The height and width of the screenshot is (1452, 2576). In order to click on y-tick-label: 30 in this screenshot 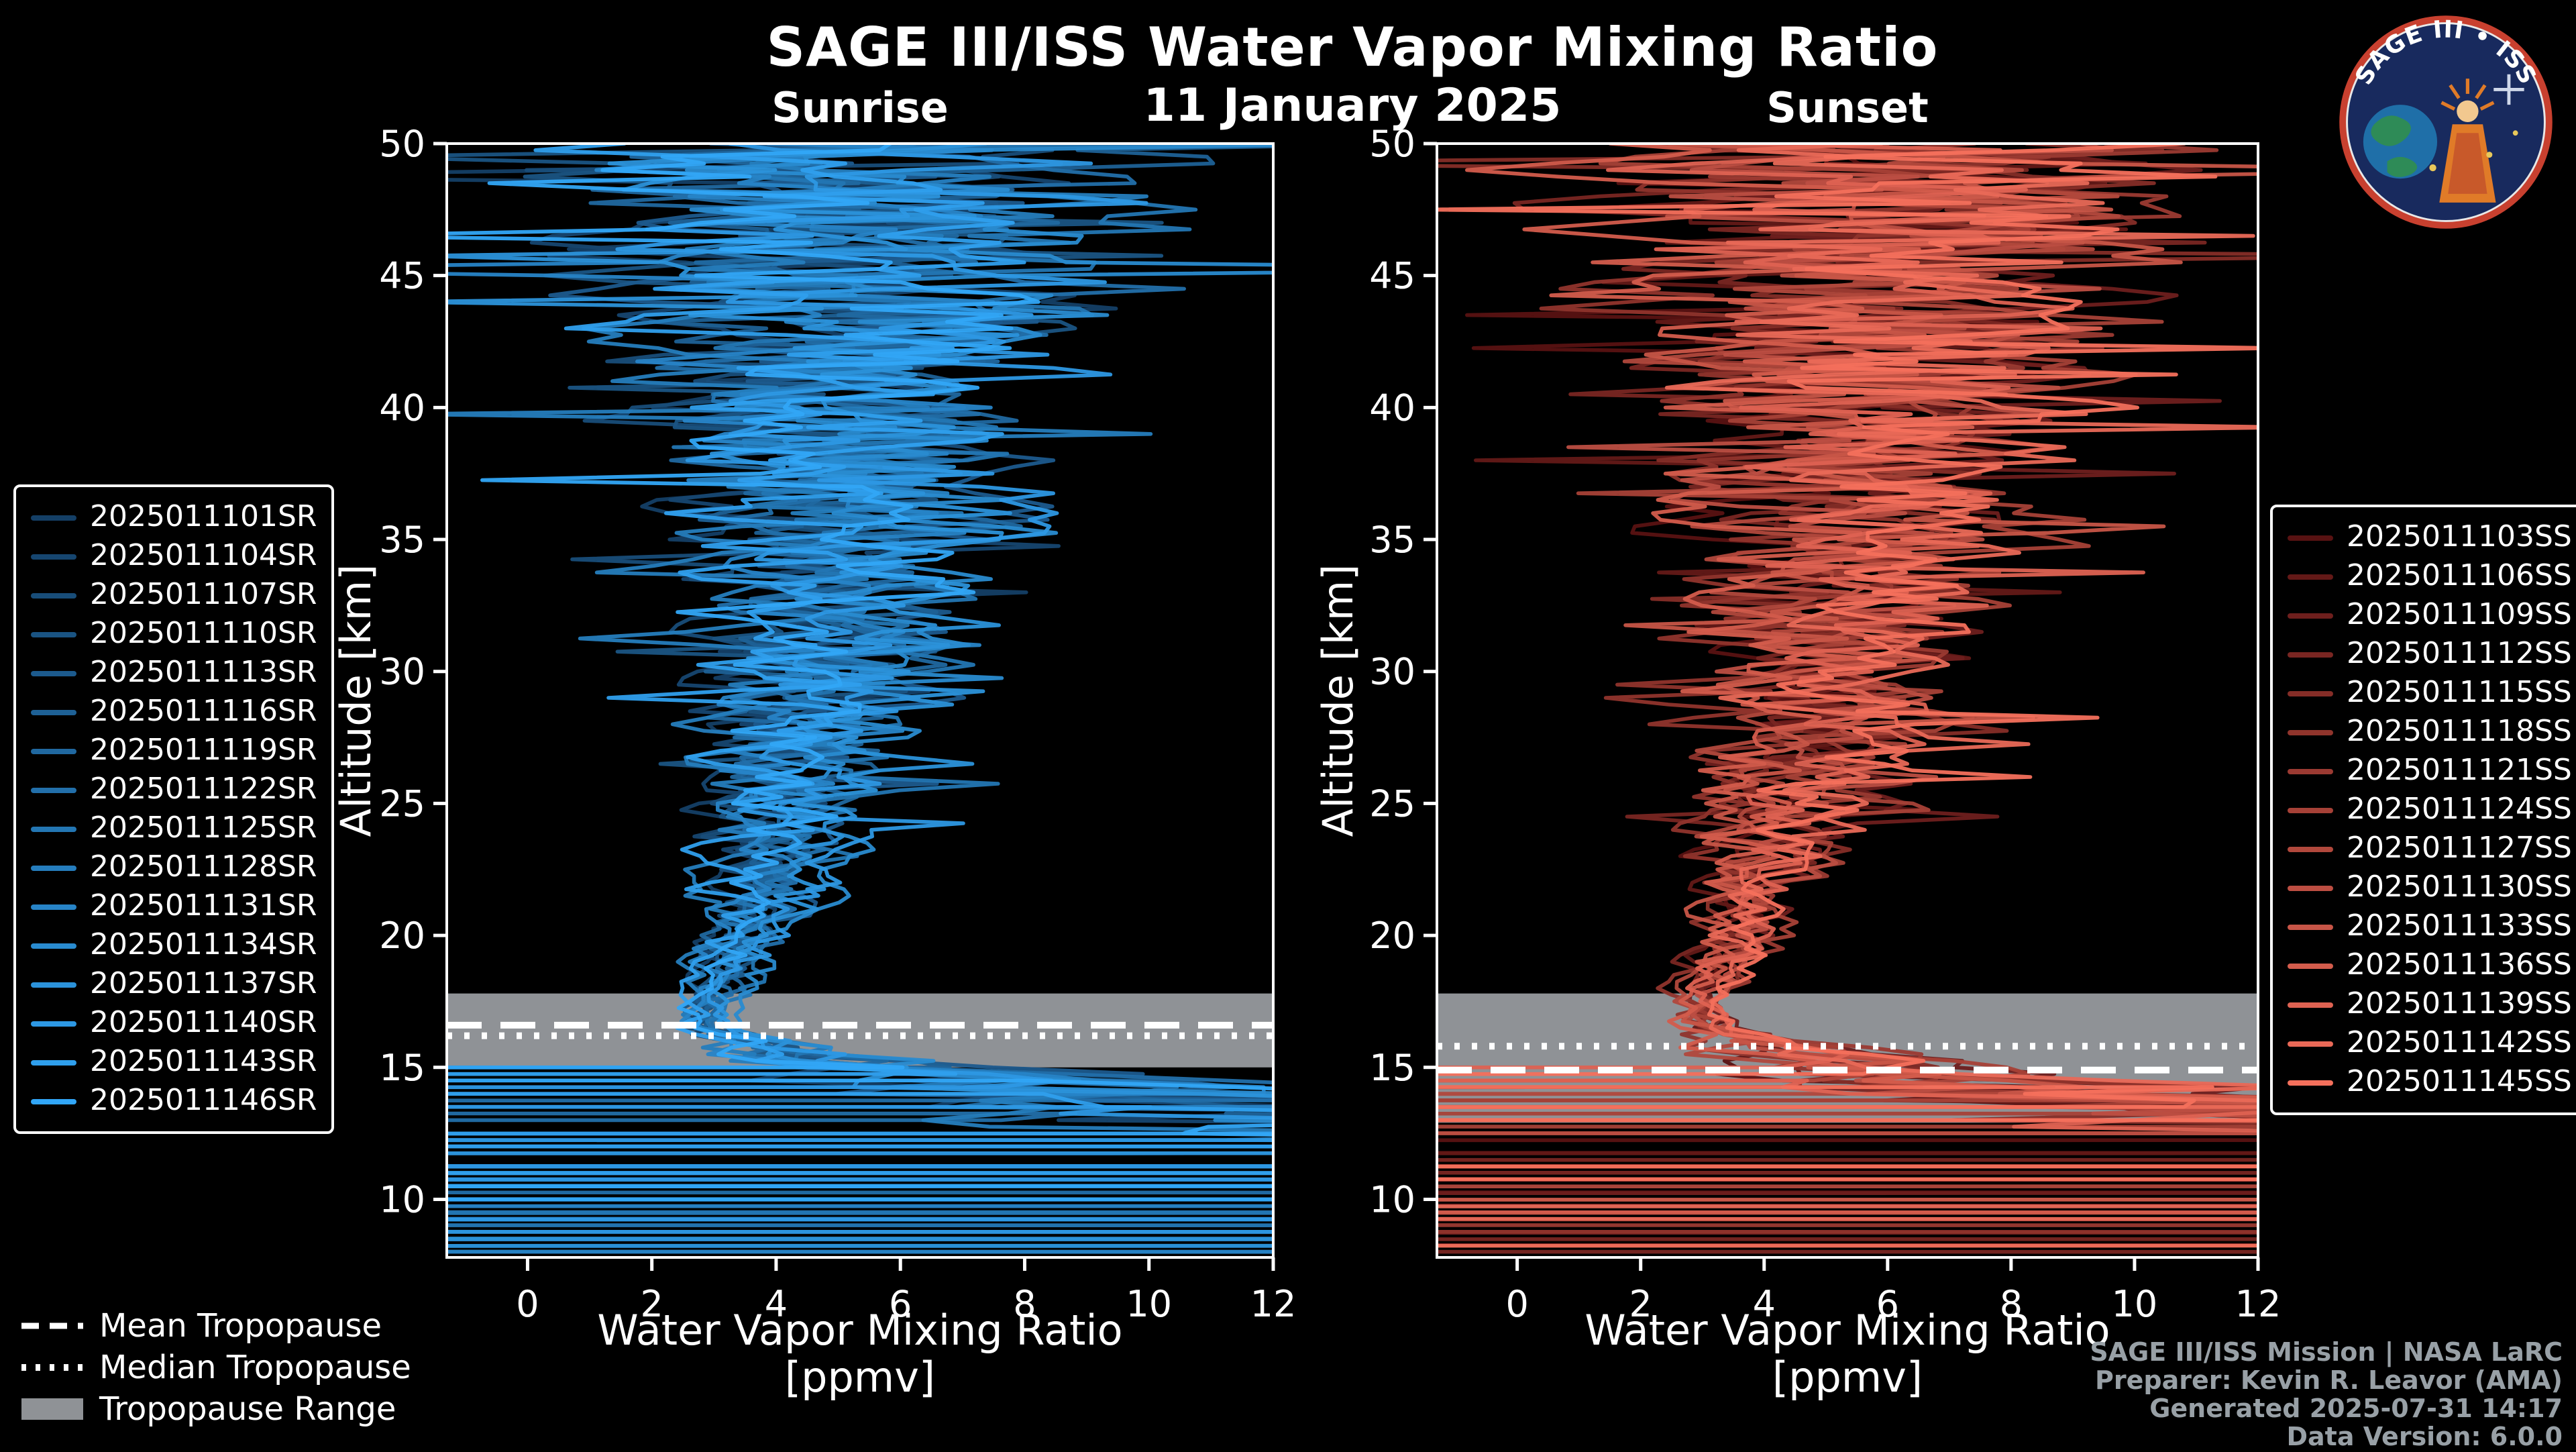, I will do `click(1392, 672)`.